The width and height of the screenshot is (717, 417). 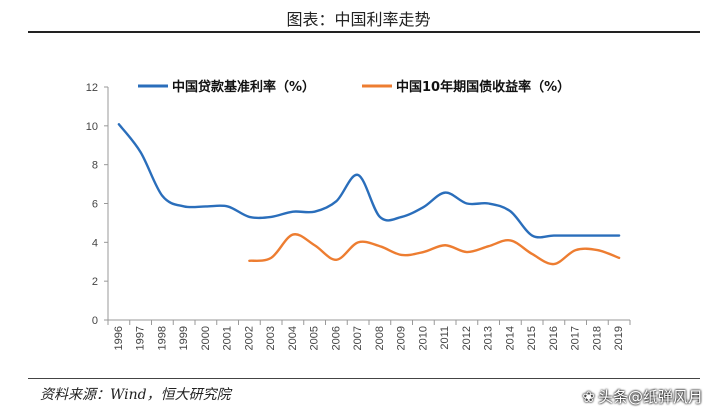 I want to click on y-tick-label: 4, so click(x=95, y=243).